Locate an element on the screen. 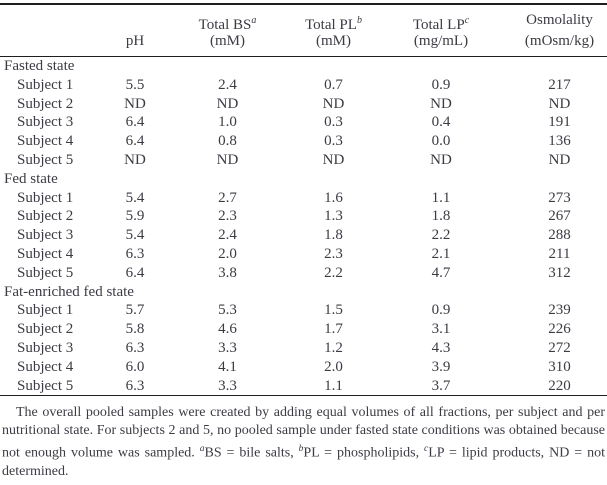 Image resolution: width=607 pixels, height=485 pixels. cell-value: 4.1 is located at coordinates (227, 366).